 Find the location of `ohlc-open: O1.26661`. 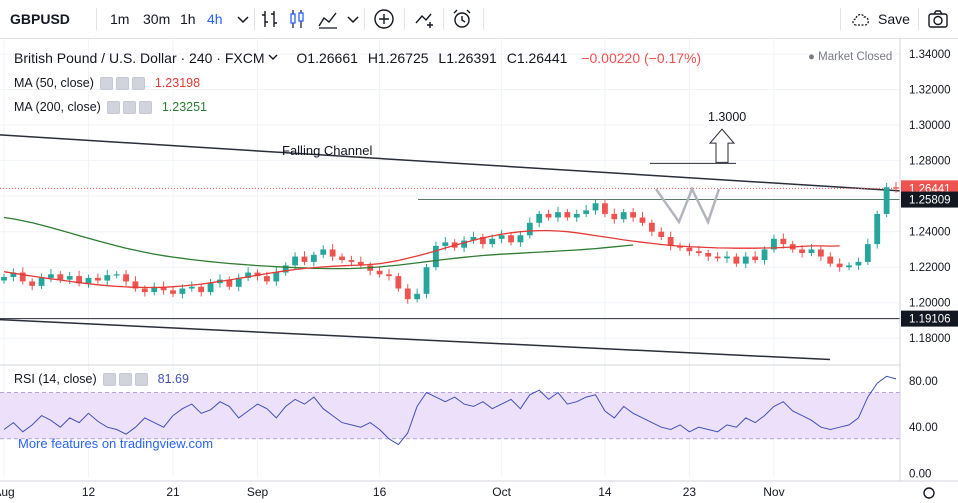

ohlc-open: O1.26661 is located at coordinates (327, 58).